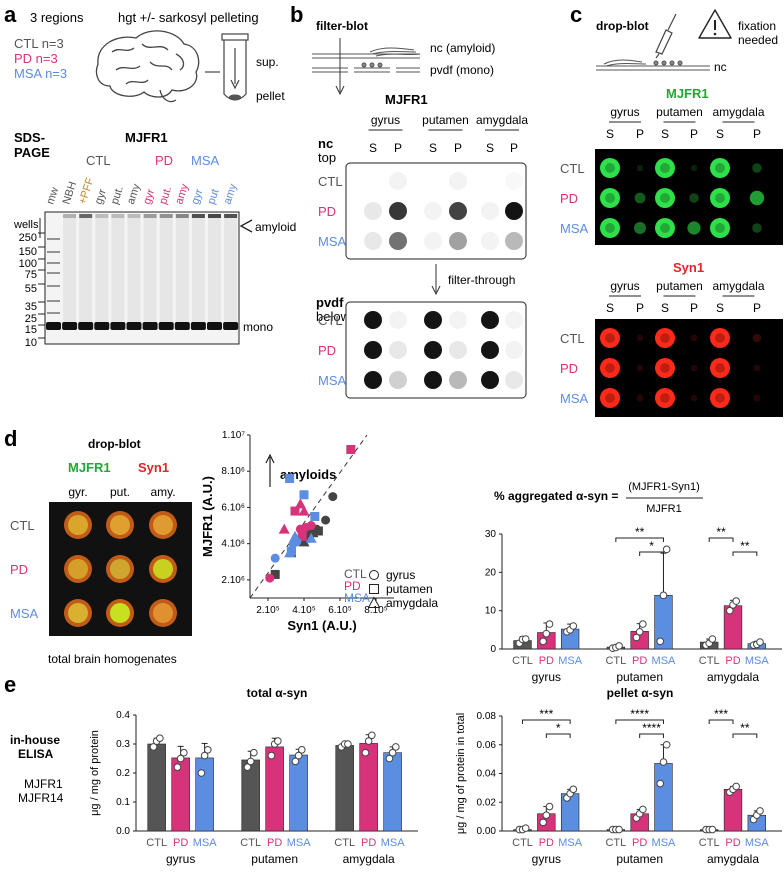 This screenshot has height=876, width=784. What do you see at coordinates (487, 716) in the screenshot?
I see `bar-y-tick-label: 0.08` at bounding box center [487, 716].